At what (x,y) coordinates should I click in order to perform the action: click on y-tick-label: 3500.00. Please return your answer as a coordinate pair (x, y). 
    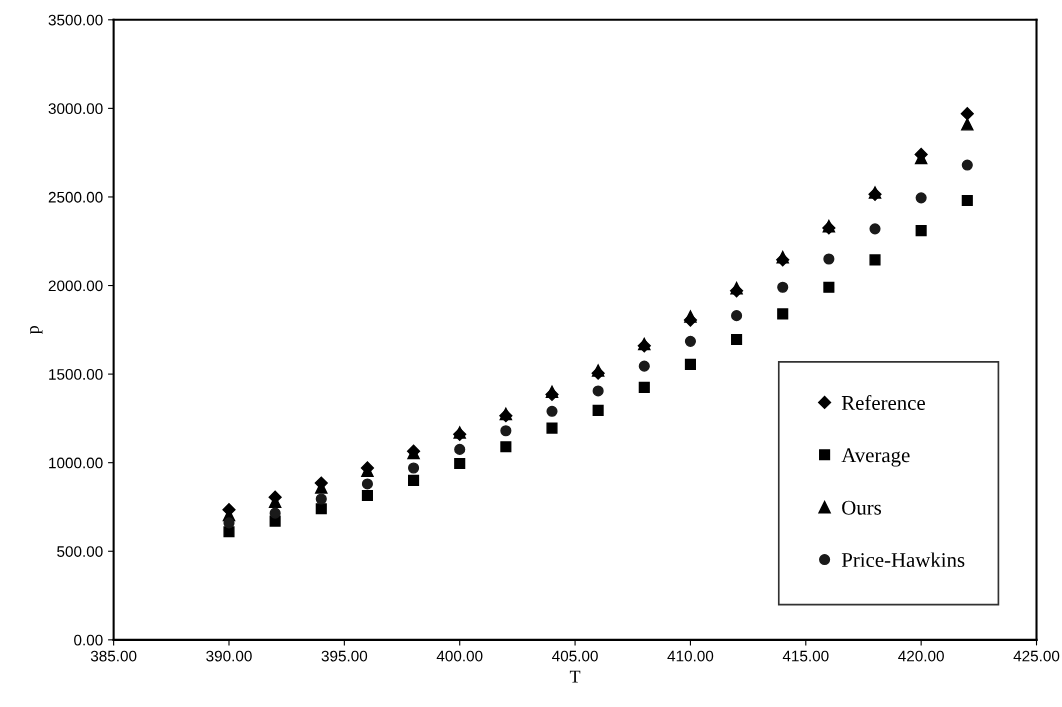
    Looking at the image, I should click on (75, 20).